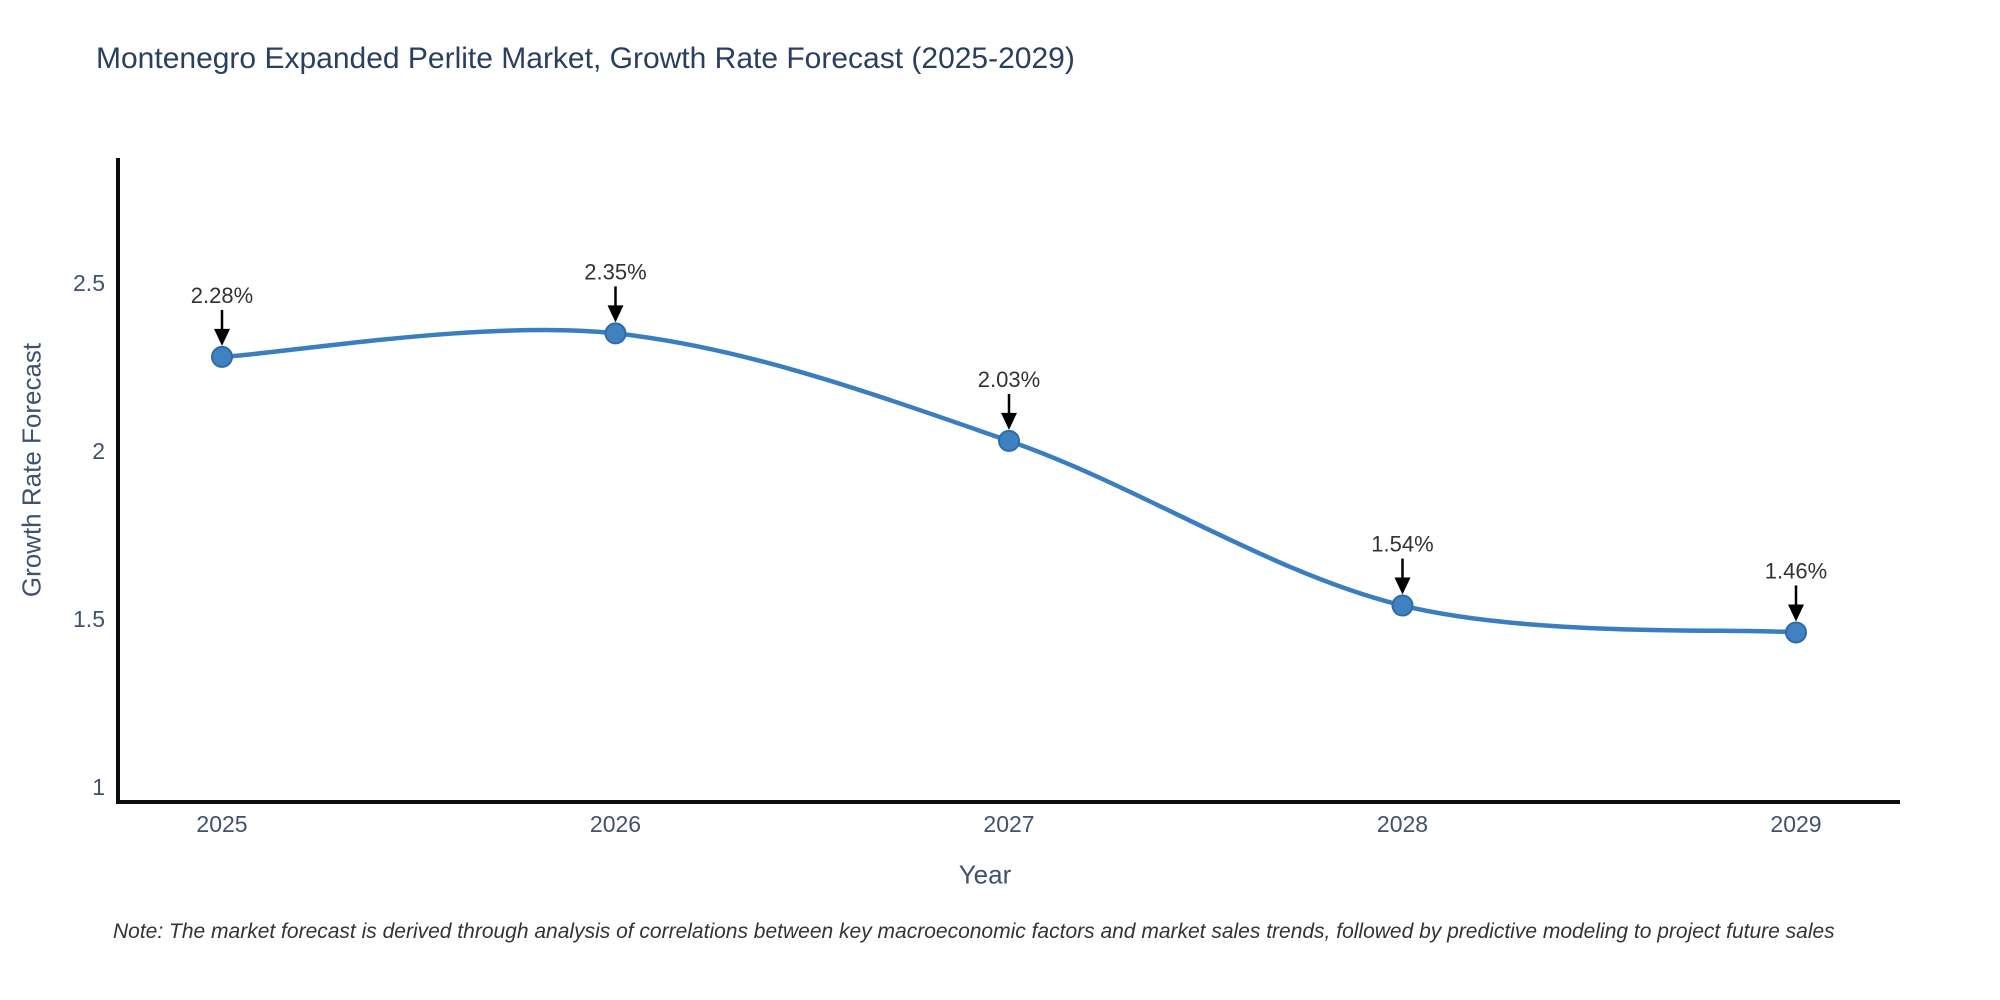  I want to click on data-point-2025, so click(222, 356).